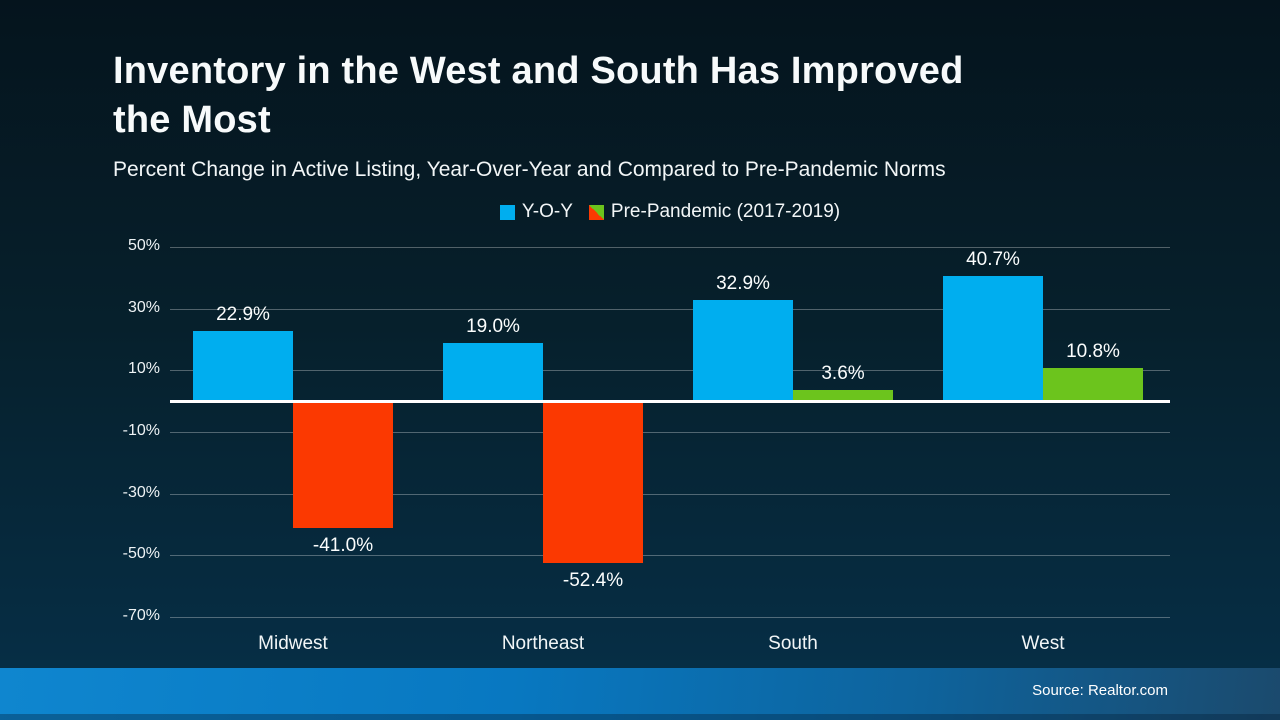 The height and width of the screenshot is (720, 1280). I want to click on footer-bar: Source: Realtor.com, so click(640, 694).